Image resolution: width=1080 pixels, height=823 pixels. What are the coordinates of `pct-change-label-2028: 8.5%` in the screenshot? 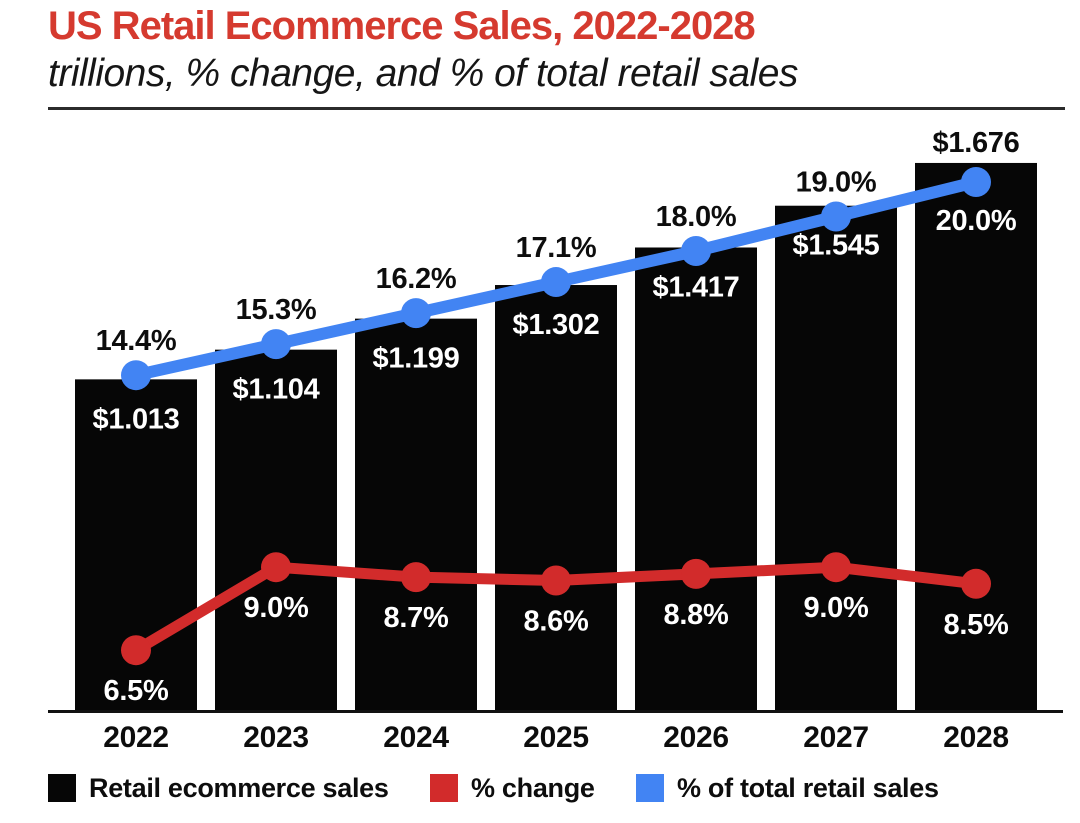 It's located at (976, 625).